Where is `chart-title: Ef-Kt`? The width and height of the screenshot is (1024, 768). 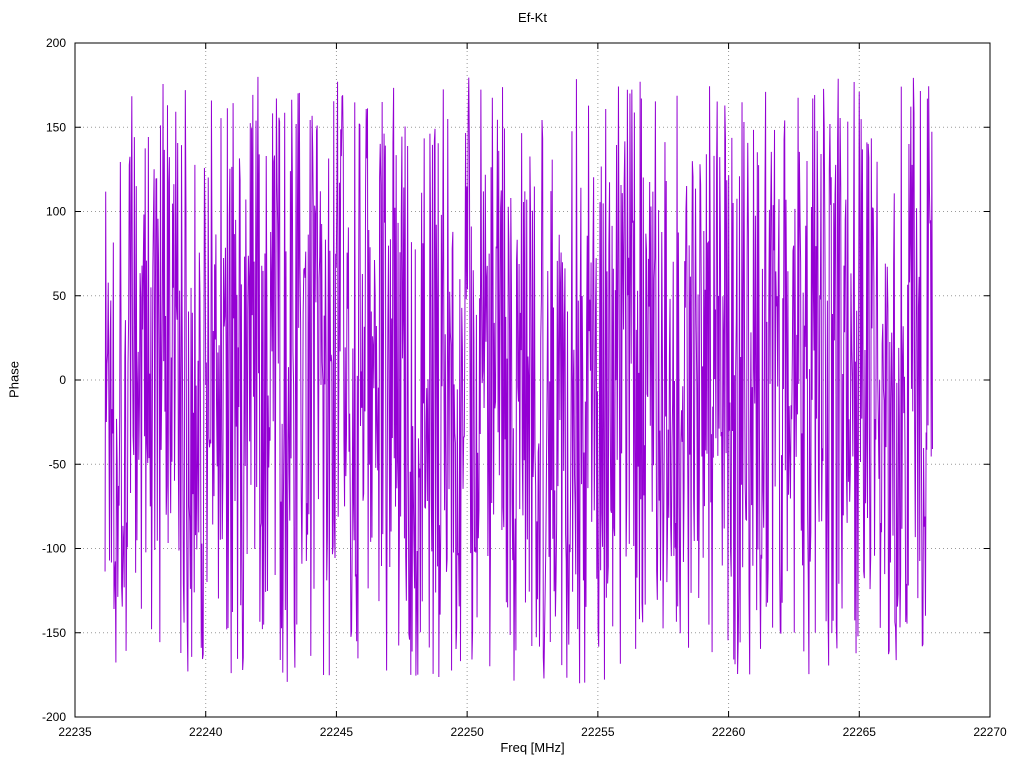
chart-title: Ef-Kt is located at coordinates (532, 17).